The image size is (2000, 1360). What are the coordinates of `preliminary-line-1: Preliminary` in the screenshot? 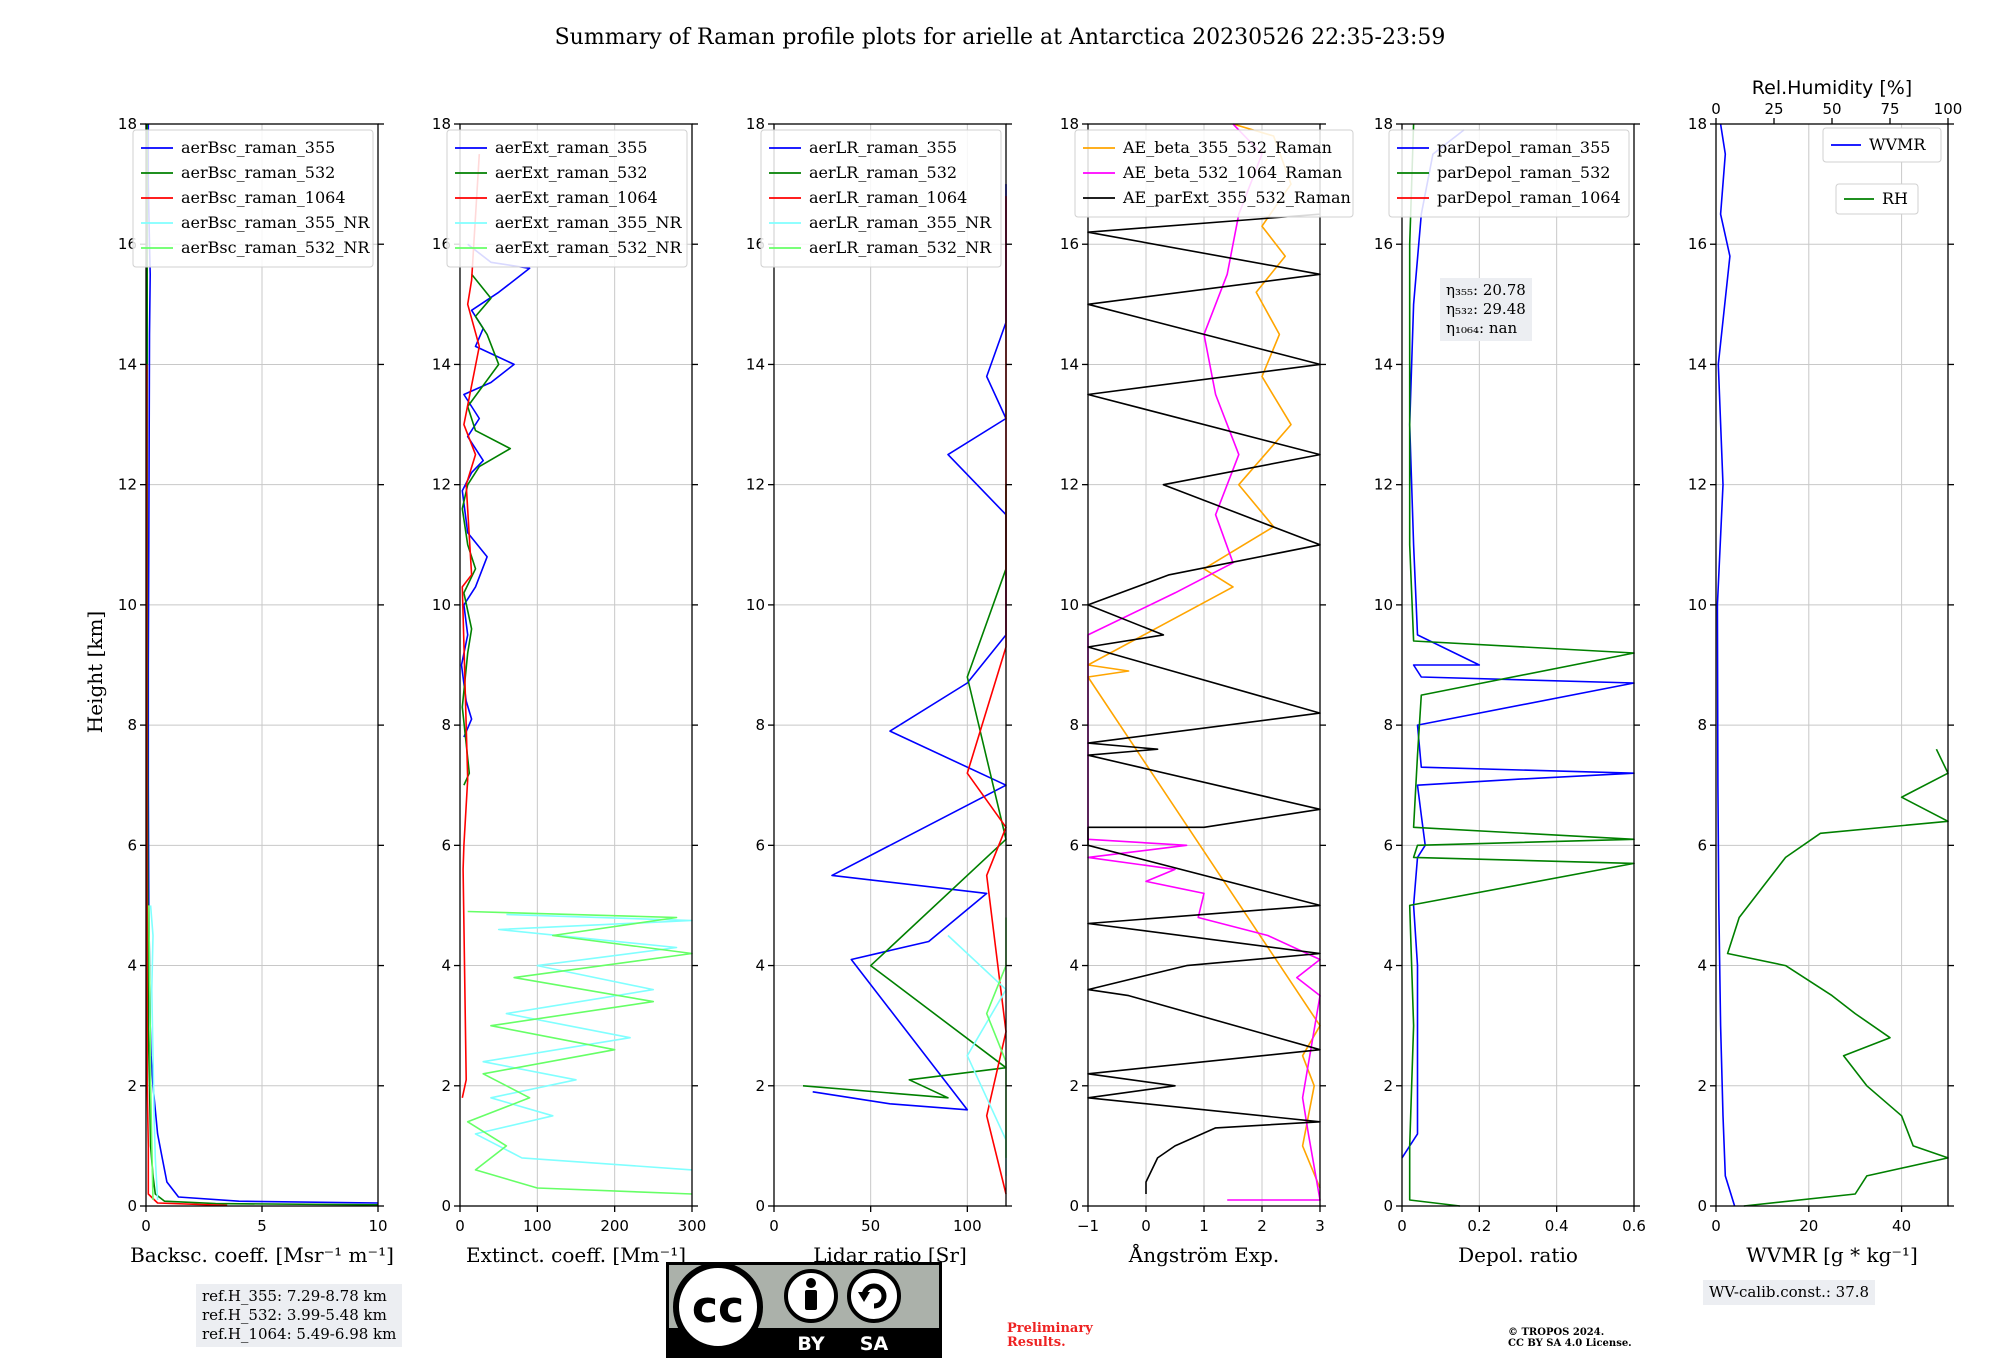 It's located at (1050, 1328).